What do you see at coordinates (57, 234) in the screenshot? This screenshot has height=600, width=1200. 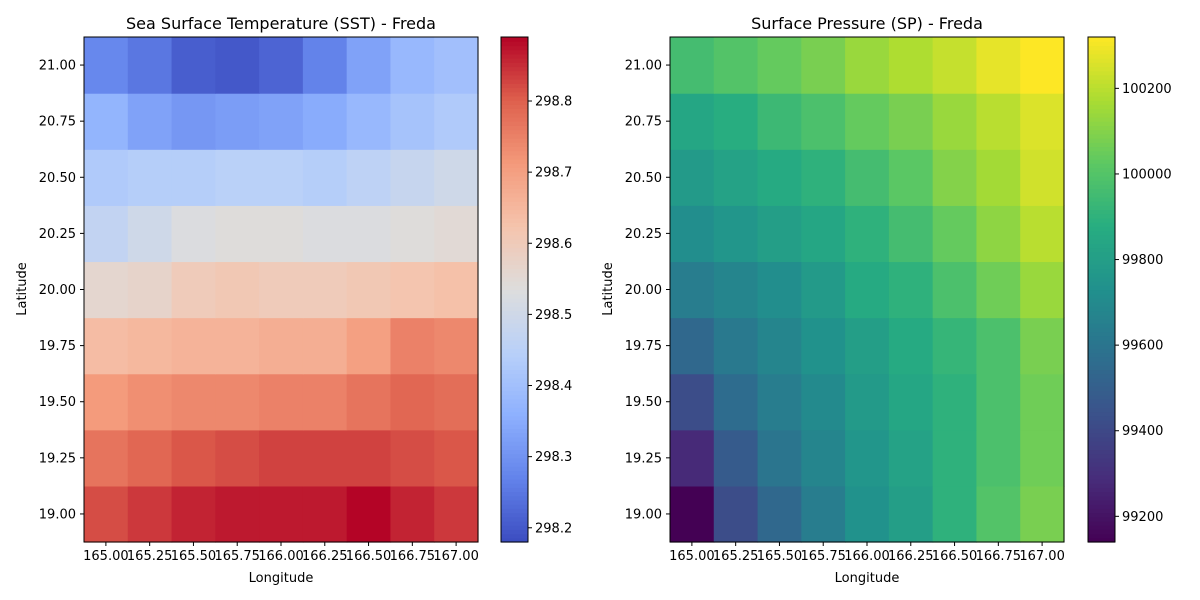 I see `y-tick-label: 20.25` at bounding box center [57, 234].